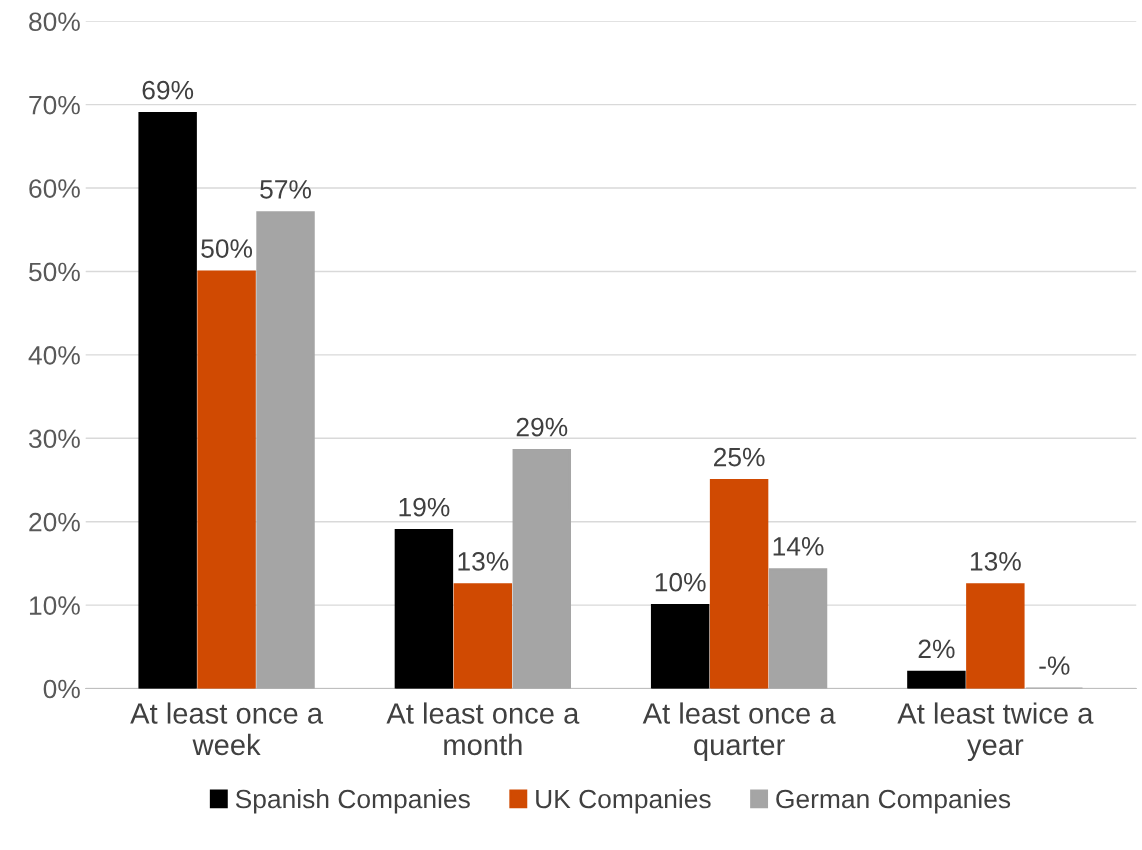 This screenshot has width=1142, height=850. I want to click on data-label: 10%, so click(680, 582).